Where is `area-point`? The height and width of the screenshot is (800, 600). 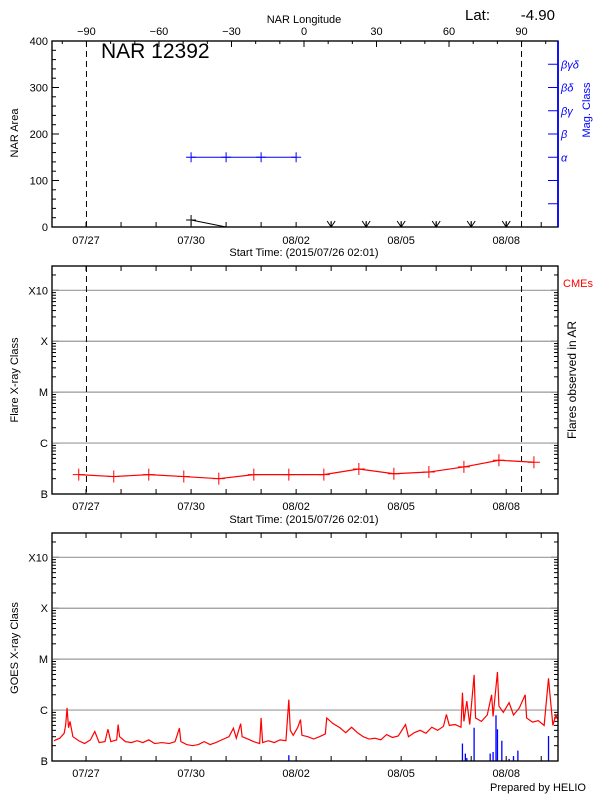 area-point is located at coordinates (191, 220).